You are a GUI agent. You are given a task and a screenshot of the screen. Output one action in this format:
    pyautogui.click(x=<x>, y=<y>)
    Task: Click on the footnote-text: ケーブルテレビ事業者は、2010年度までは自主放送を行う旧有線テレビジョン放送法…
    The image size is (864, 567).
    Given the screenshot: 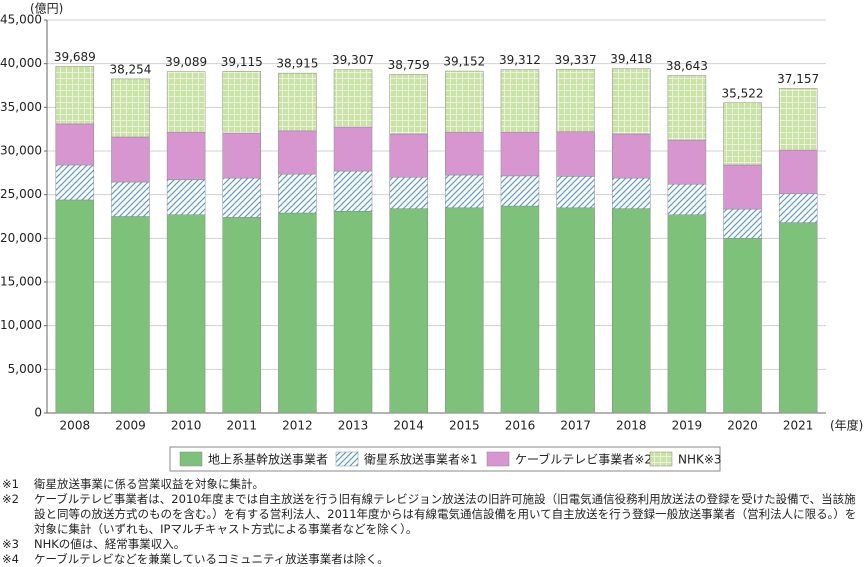 What is the action you would take?
    pyautogui.click(x=445, y=514)
    